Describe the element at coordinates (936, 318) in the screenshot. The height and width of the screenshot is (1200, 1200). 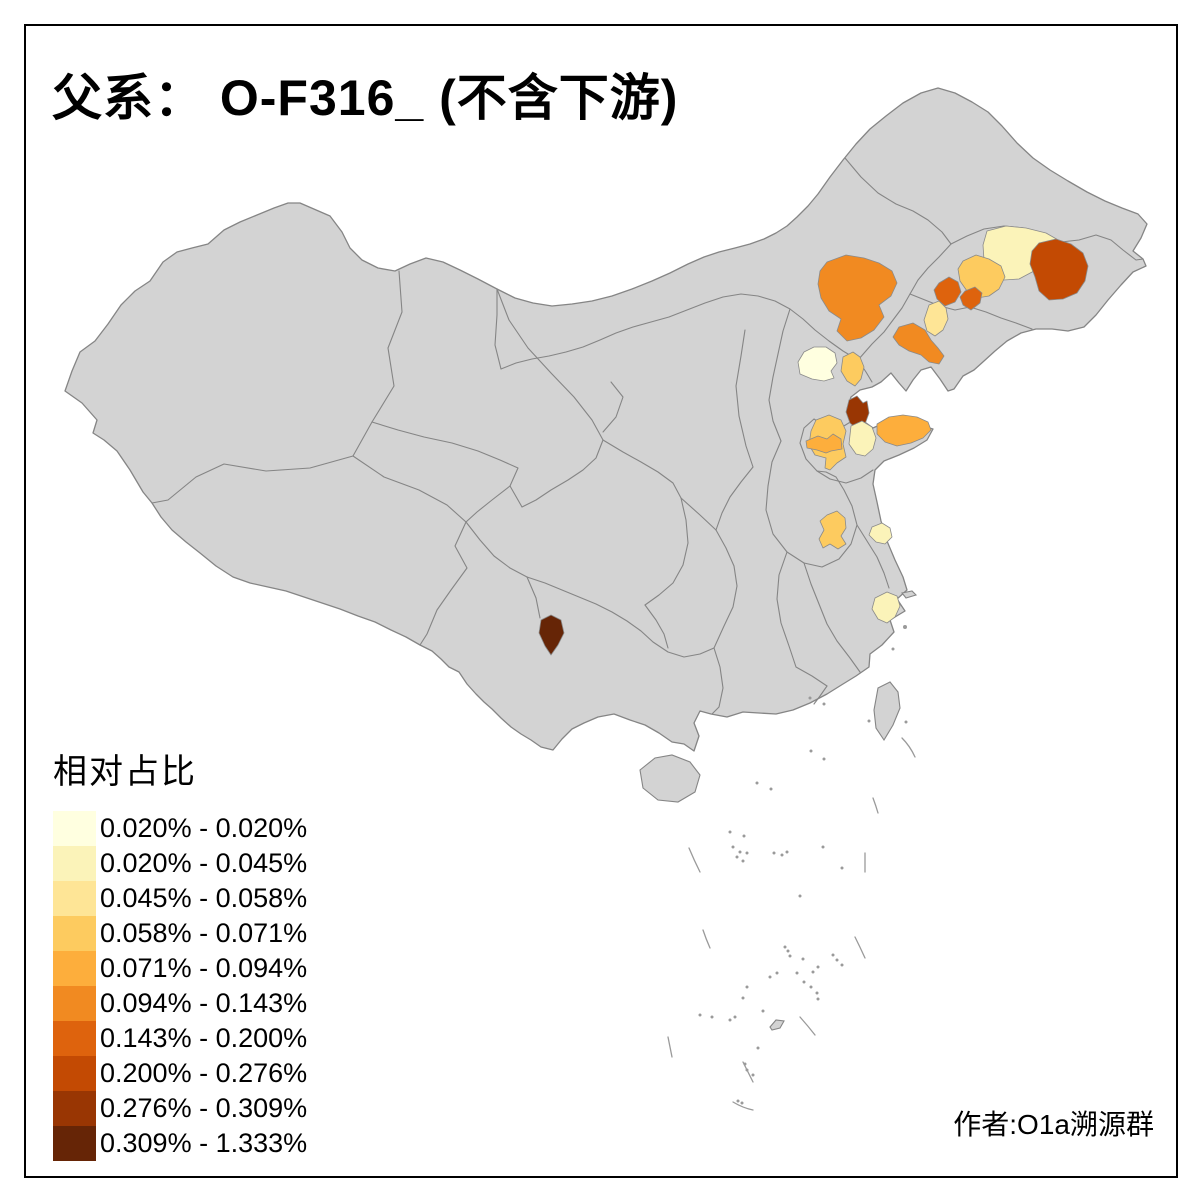
I see `region-tieling` at that location.